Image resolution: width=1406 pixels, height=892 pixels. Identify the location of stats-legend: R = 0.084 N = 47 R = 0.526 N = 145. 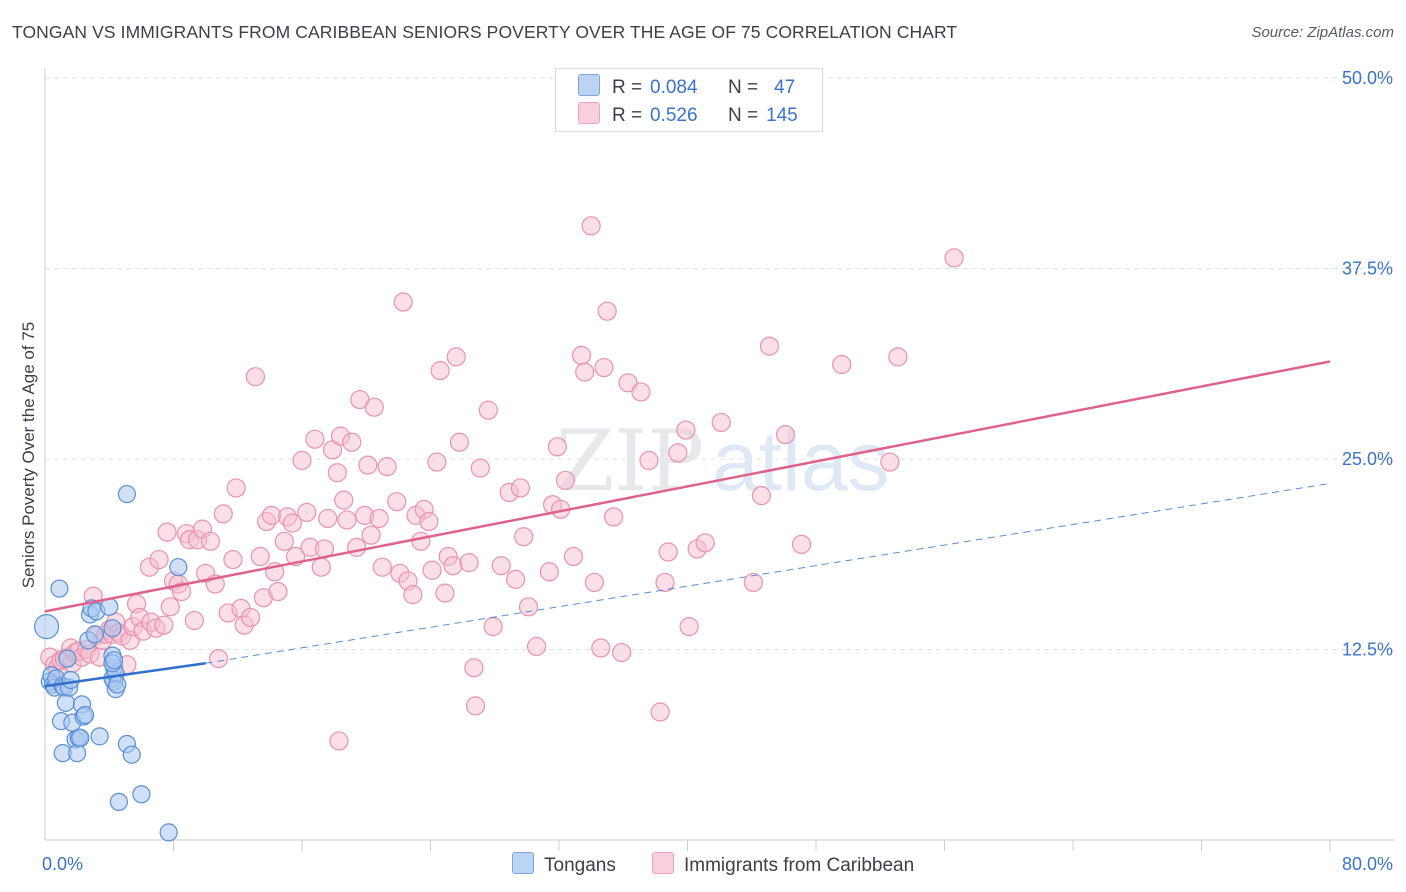
(689, 100).